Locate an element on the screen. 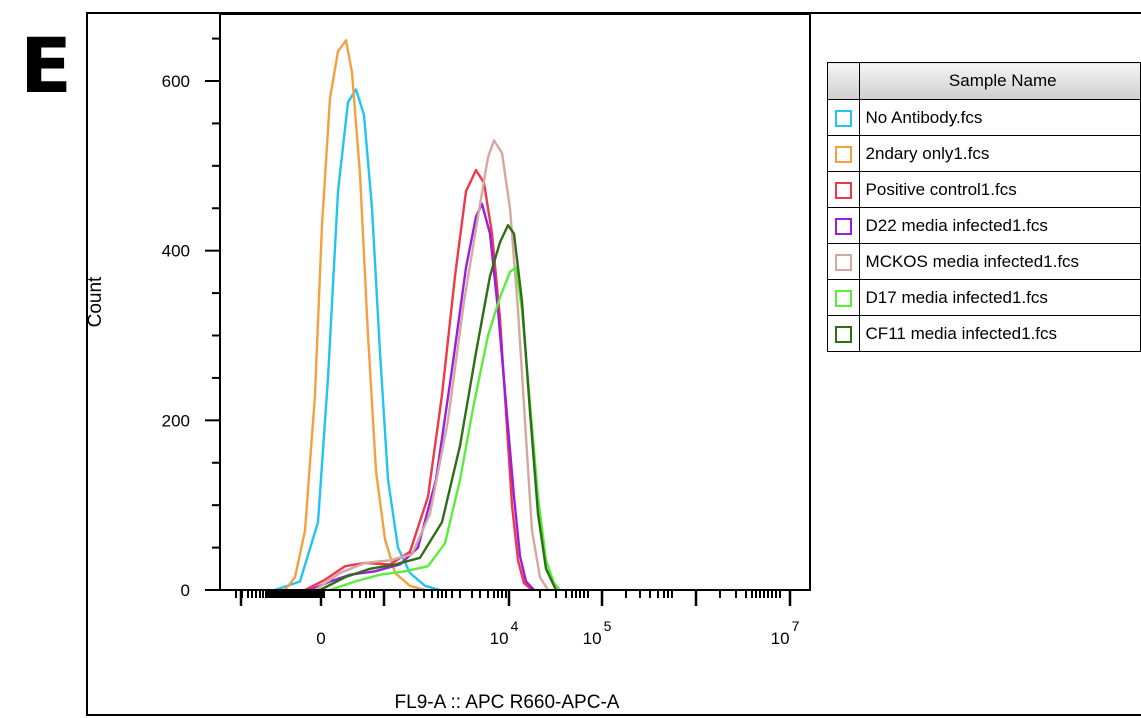 The height and width of the screenshot is (718, 1141). legend-row: D22 media infected1.fcs is located at coordinates (984, 225).